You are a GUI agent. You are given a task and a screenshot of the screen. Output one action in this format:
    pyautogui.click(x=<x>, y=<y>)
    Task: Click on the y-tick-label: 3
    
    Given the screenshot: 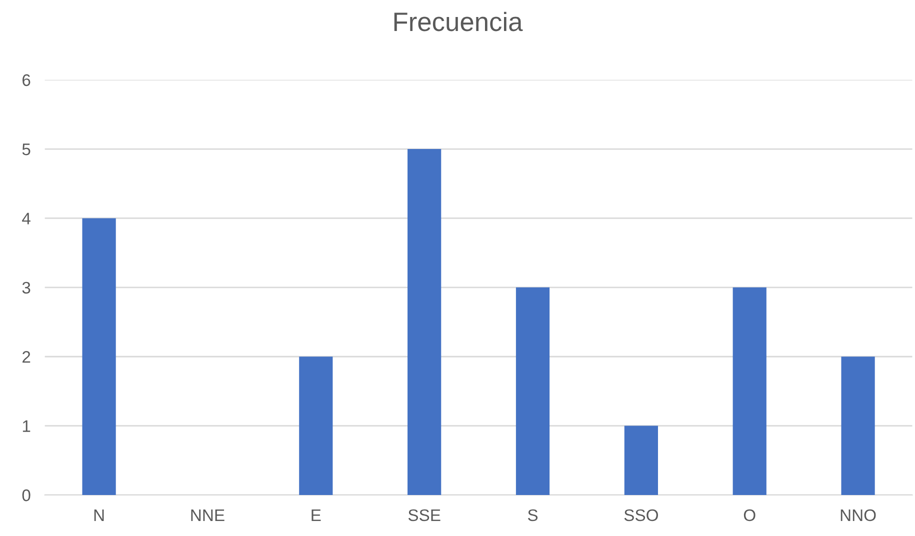 What is the action you would take?
    pyautogui.click(x=26, y=288)
    